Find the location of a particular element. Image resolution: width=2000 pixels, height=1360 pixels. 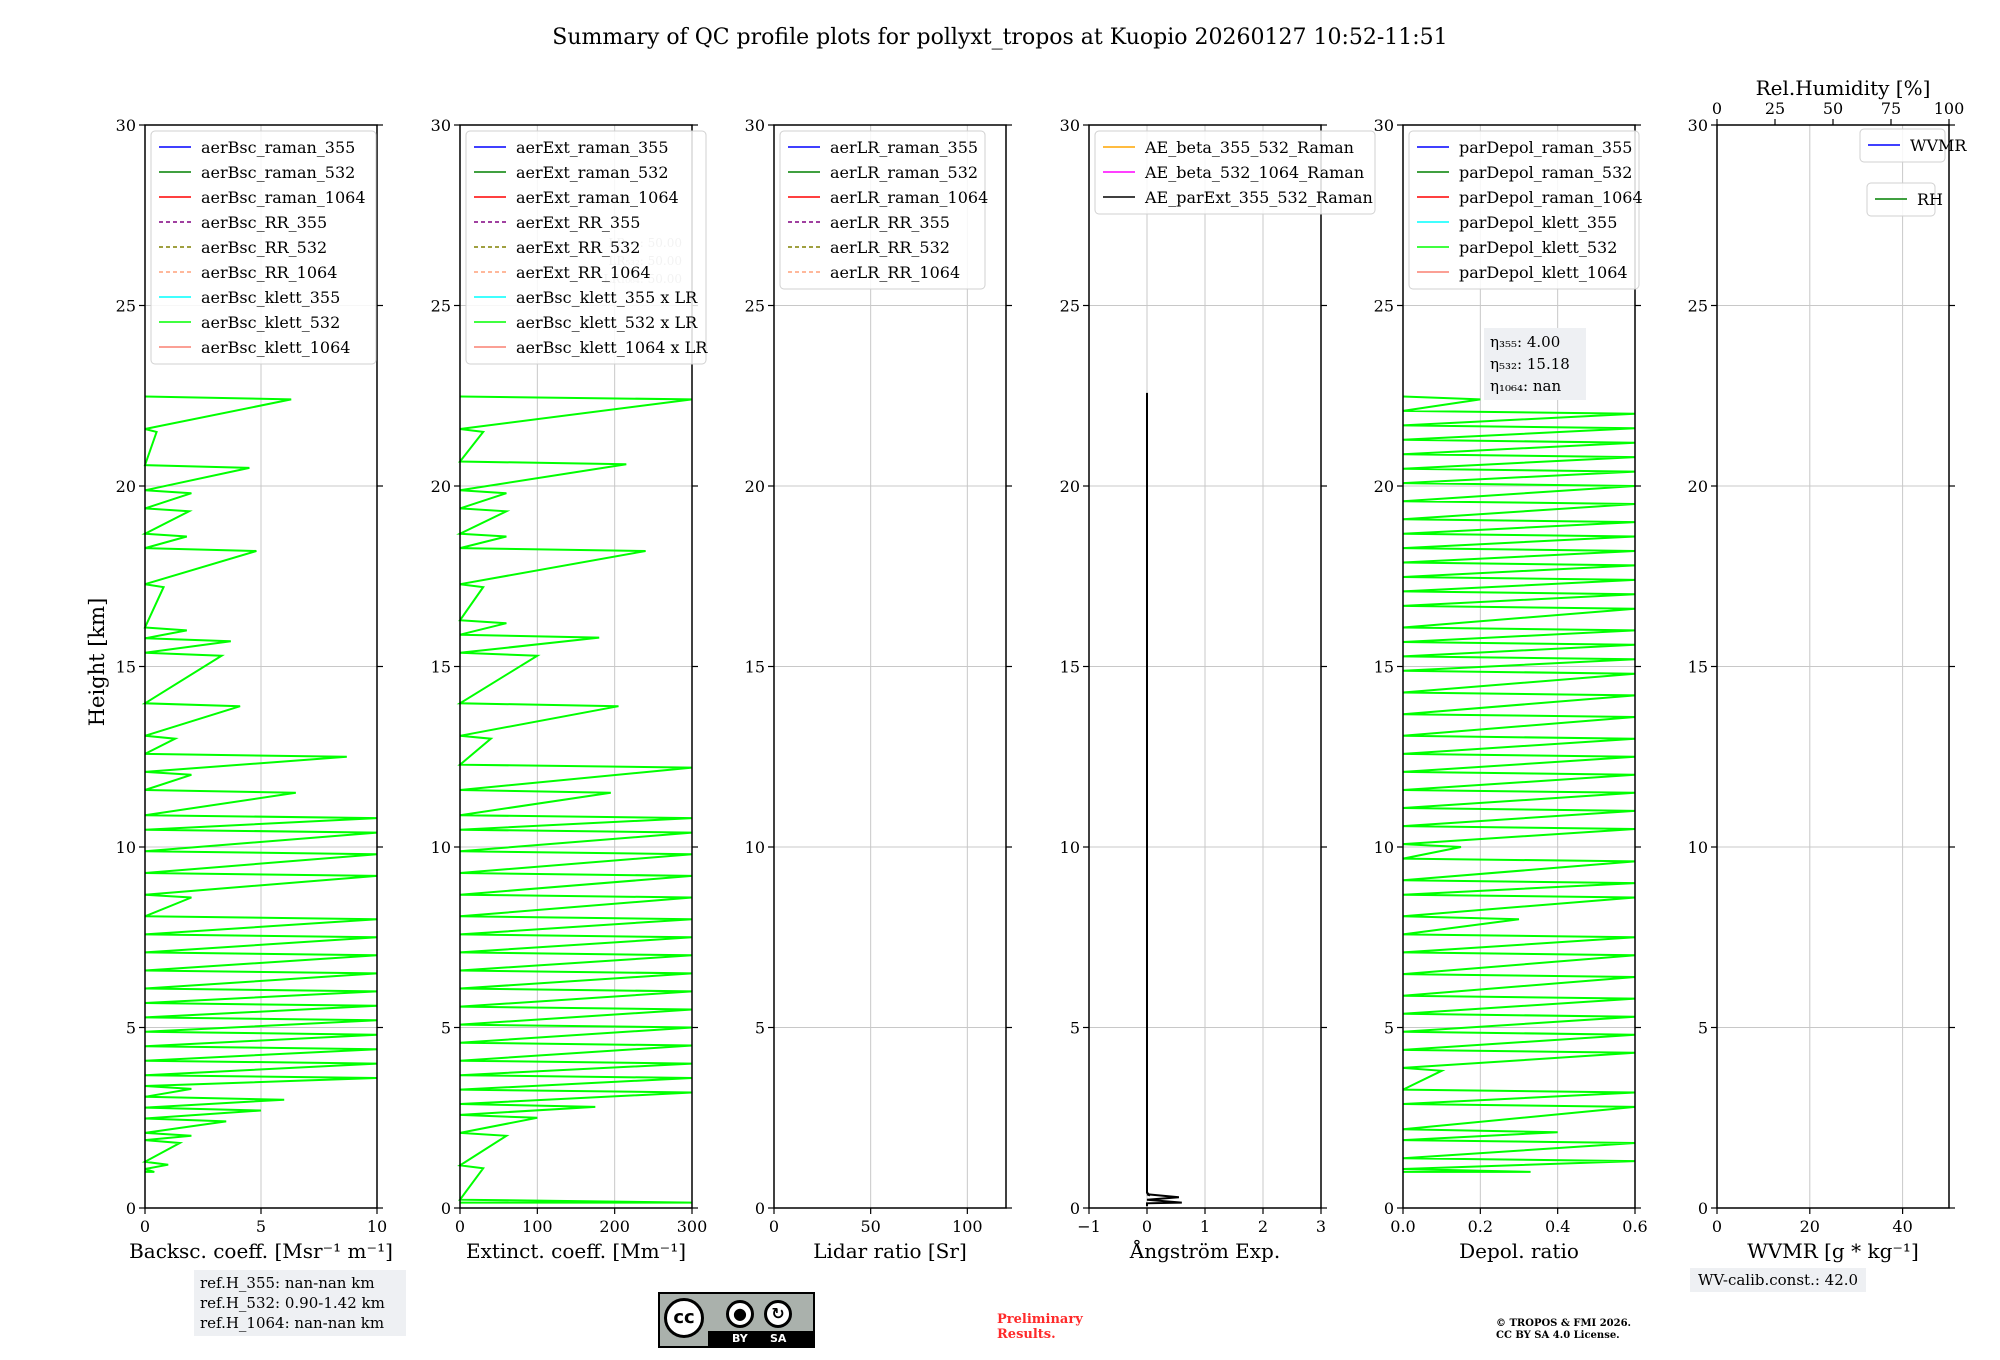

legend-label: WVMR is located at coordinates (1938, 145).